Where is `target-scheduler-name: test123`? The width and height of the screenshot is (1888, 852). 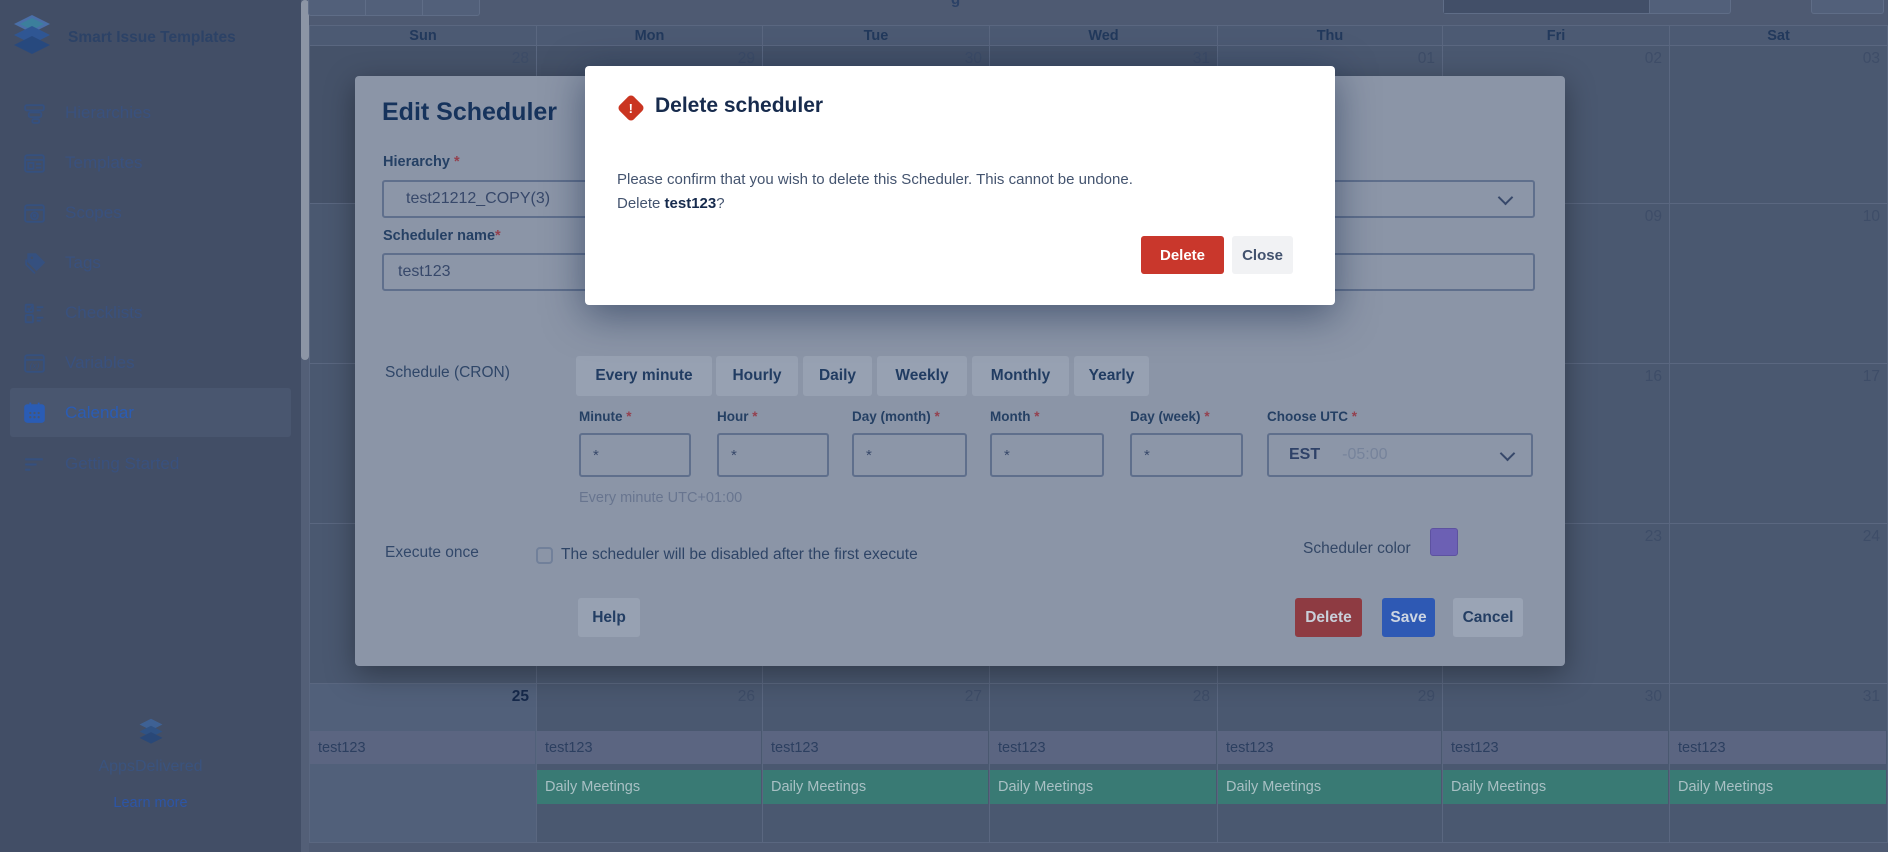
target-scheduler-name: test123 is located at coordinates (690, 203).